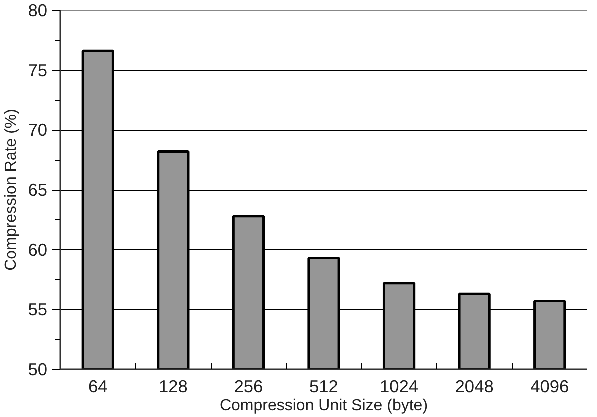  I want to click on y-tick-label: 70, so click(38, 130).